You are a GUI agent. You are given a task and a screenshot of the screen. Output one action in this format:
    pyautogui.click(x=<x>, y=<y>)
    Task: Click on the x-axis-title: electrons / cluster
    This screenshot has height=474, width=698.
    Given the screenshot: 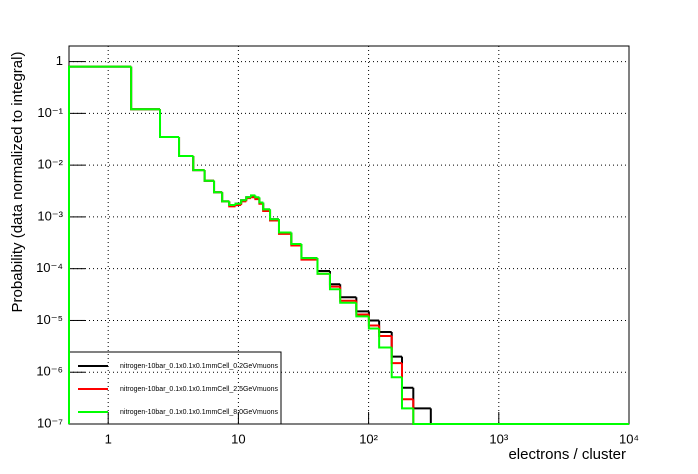 What is the action you would take?
    pyautogui.click(x=567, y=454)
    